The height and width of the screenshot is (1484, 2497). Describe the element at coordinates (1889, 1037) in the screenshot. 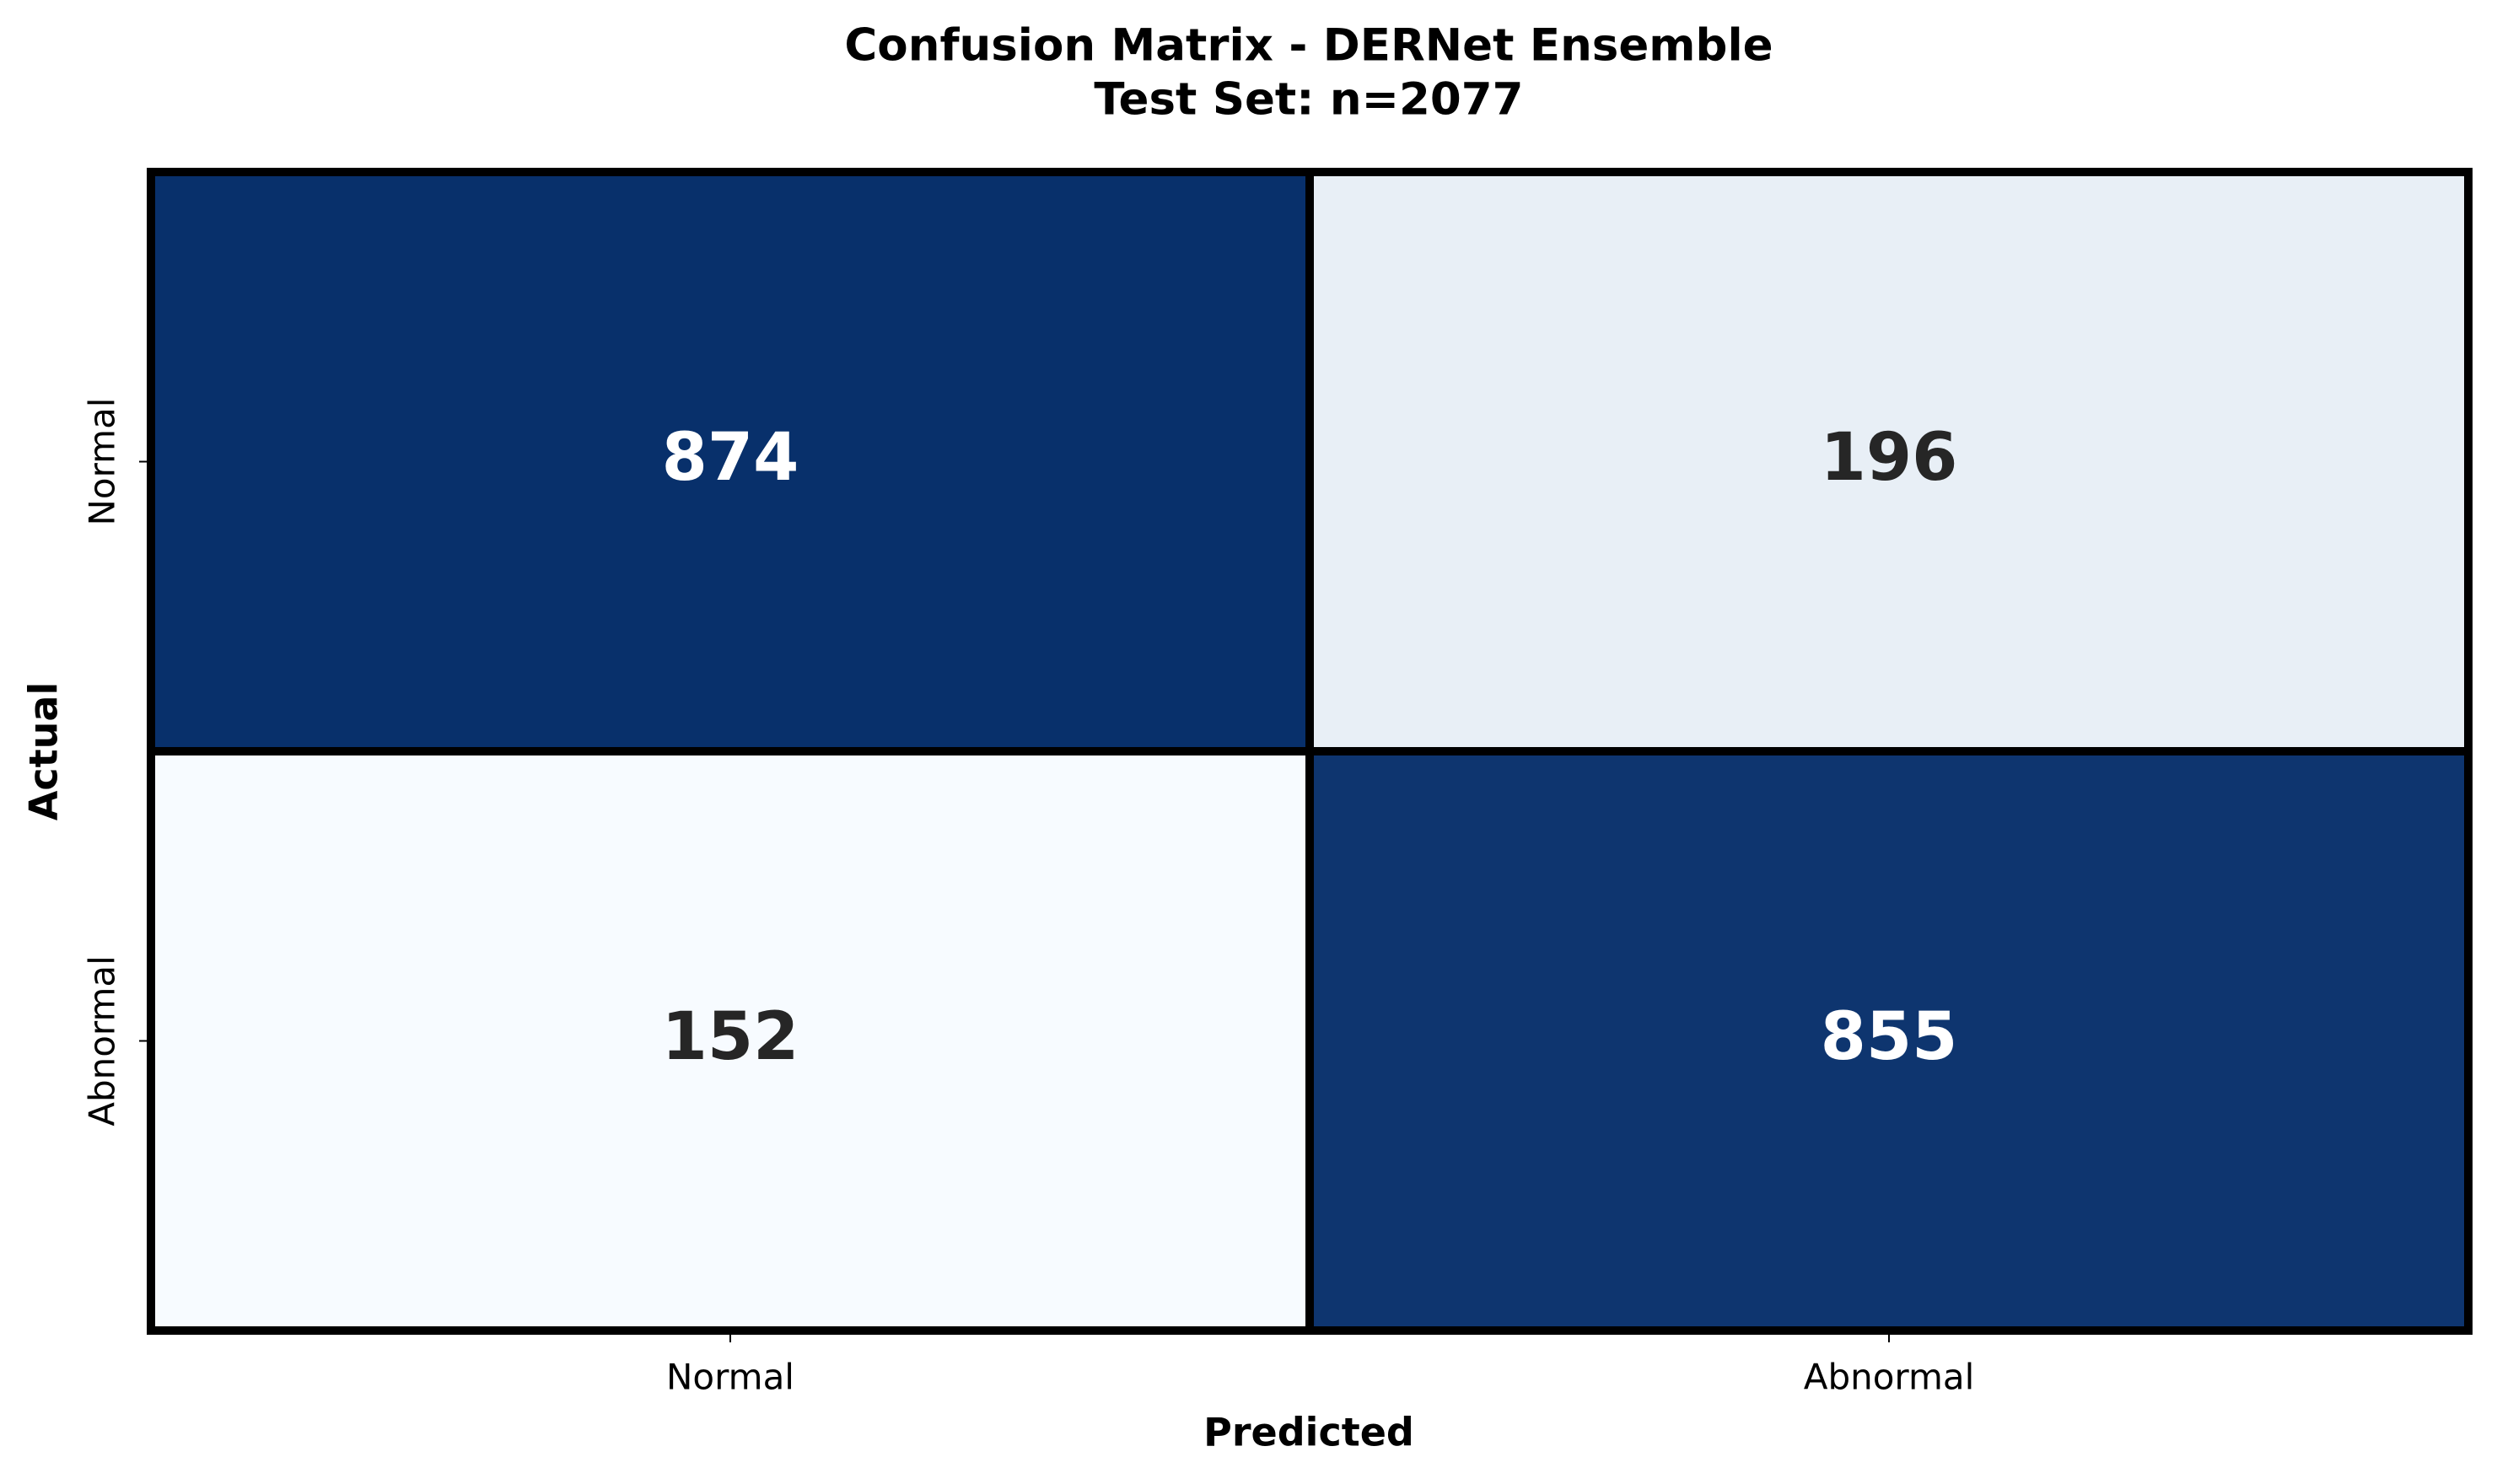

I see `cell-label: 855` at that location.